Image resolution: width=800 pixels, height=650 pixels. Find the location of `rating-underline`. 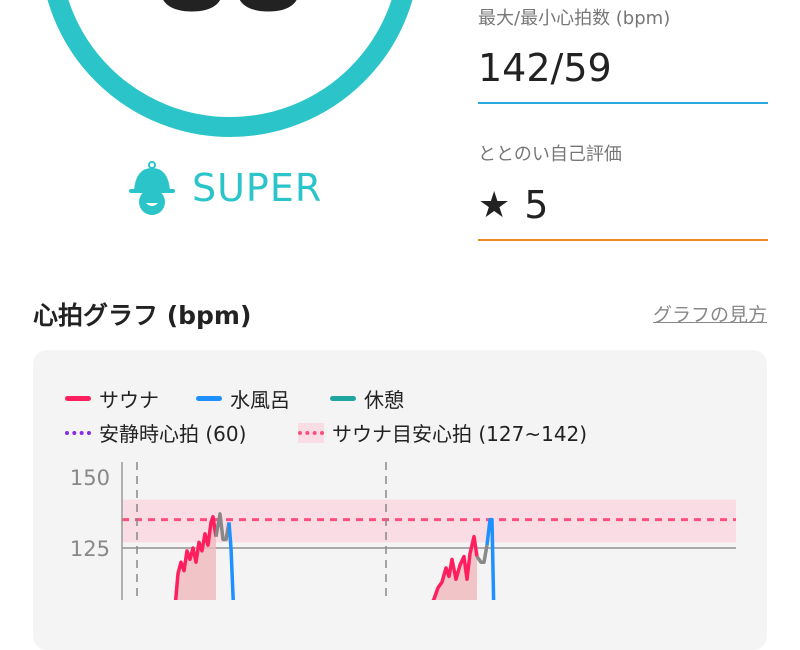

rating-underline is located at coordinates (623, 240).